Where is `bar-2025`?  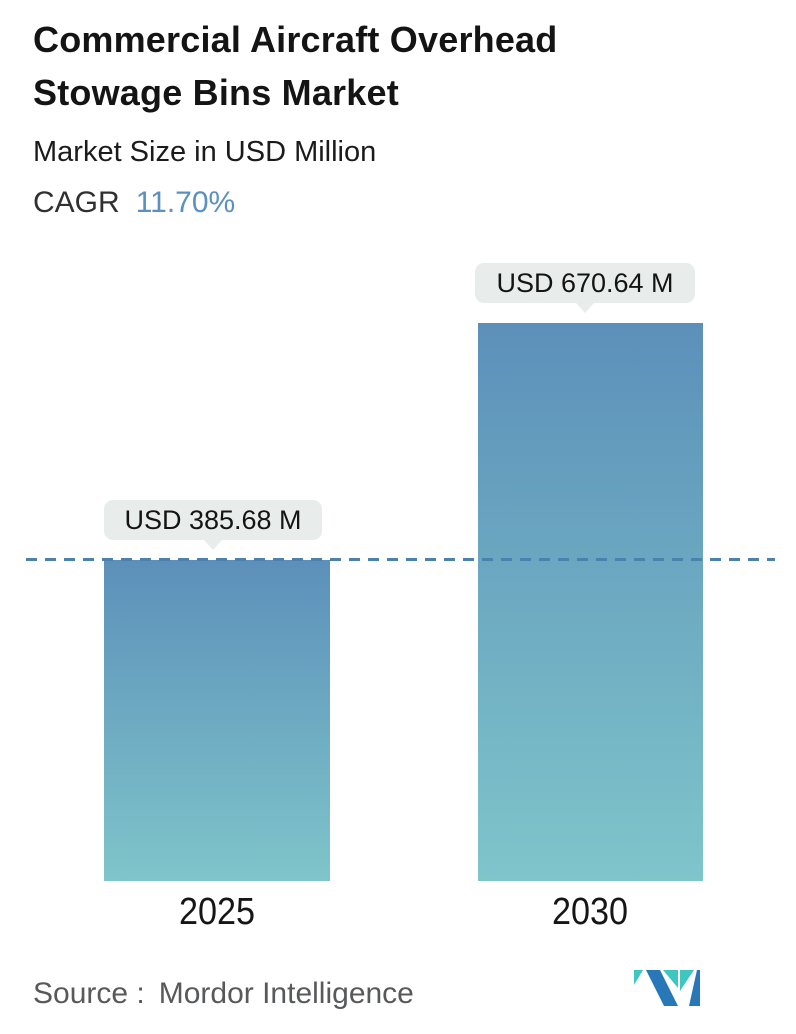
bar-2025 is located at coordinates (217, 720).